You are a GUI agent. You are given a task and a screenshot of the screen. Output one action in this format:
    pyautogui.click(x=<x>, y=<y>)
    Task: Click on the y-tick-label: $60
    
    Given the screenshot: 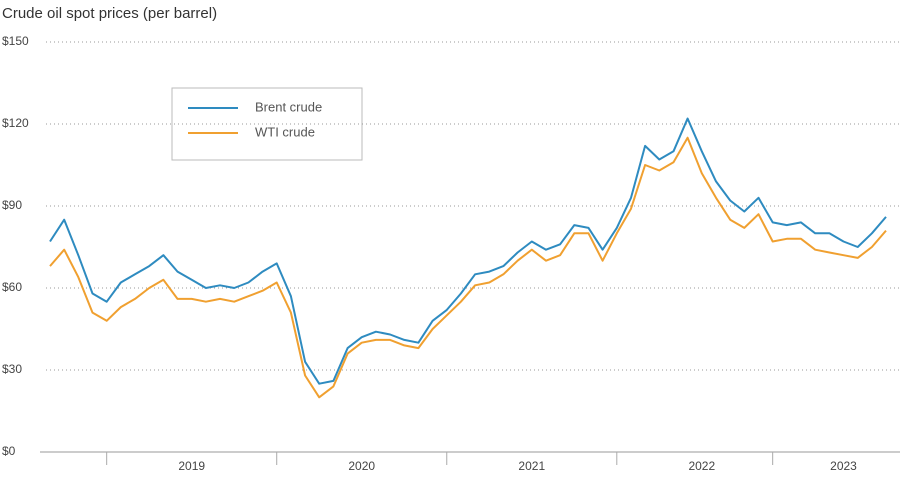 What is the action you would take?
    pyautogui.click(x=12, y=287)
    